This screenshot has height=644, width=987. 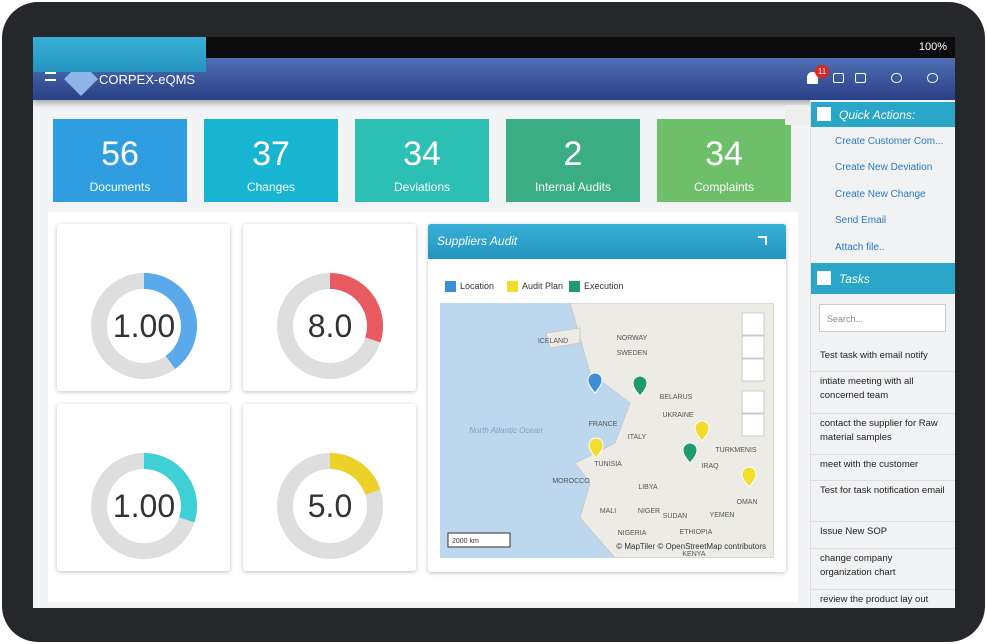 I want to click on map-label: TURKMENIS, so click(x=736, y=450).